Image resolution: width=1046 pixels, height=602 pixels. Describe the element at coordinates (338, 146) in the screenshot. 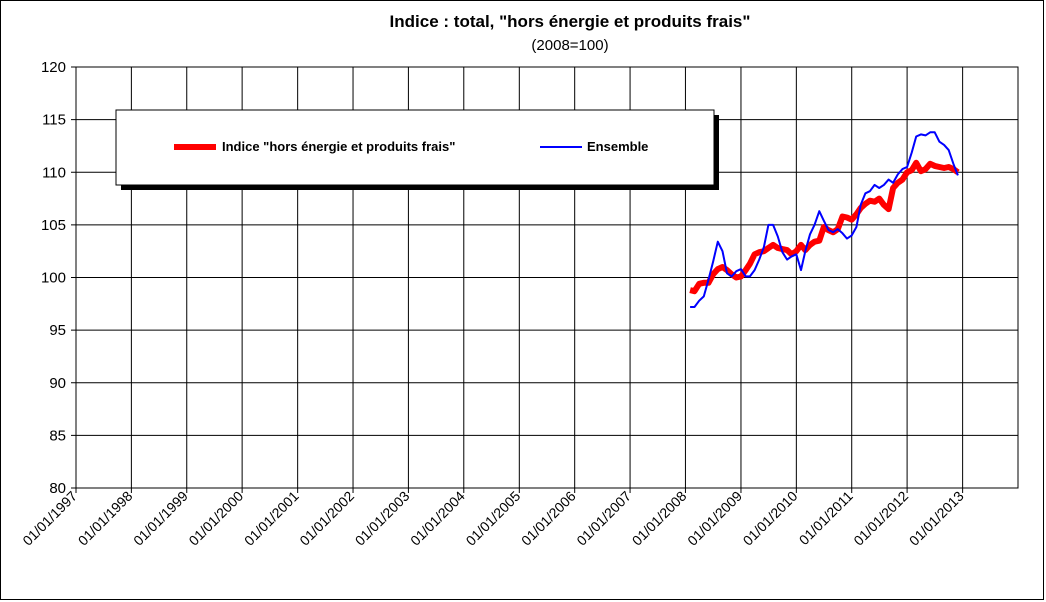

I see `legend-label-indice: Indice "hors énergie et produits frais"` at that location.